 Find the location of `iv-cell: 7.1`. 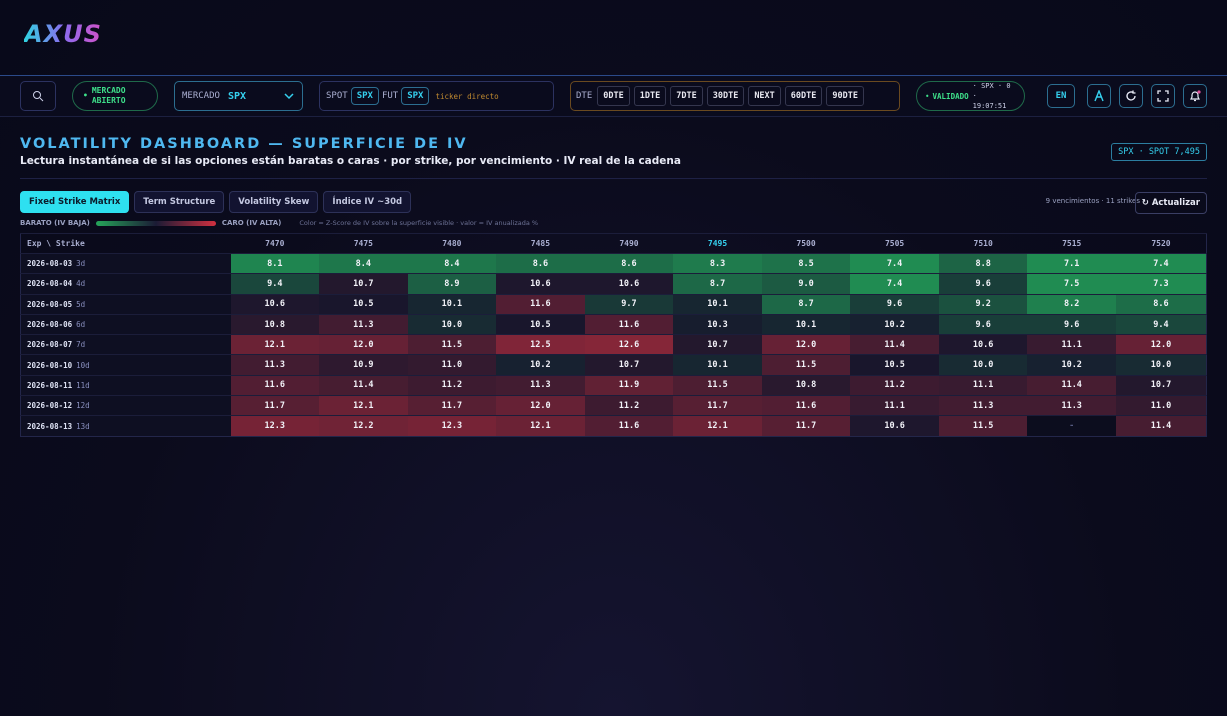

iv-cell: 7.1 is located at coordinates (1071, 263).